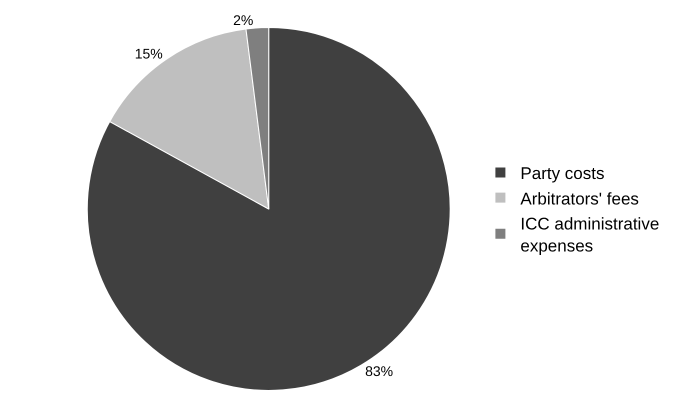 The width and height of the screenshot is (692, 418). Describe the element at coordinates (243, 20) in the screenshot. I see `data-label: 2%` at that location.